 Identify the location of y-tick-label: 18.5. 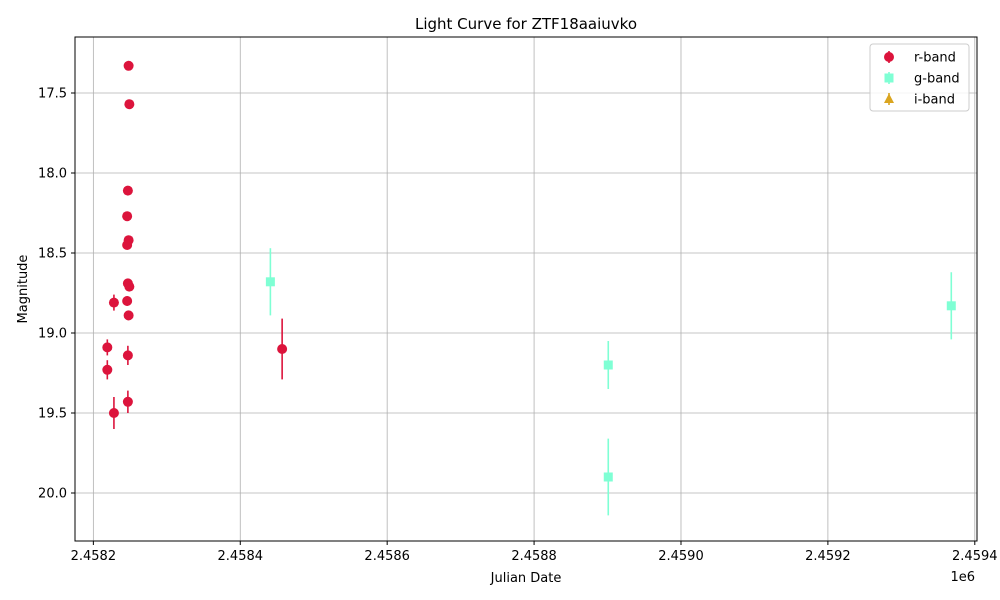
(52, 254).